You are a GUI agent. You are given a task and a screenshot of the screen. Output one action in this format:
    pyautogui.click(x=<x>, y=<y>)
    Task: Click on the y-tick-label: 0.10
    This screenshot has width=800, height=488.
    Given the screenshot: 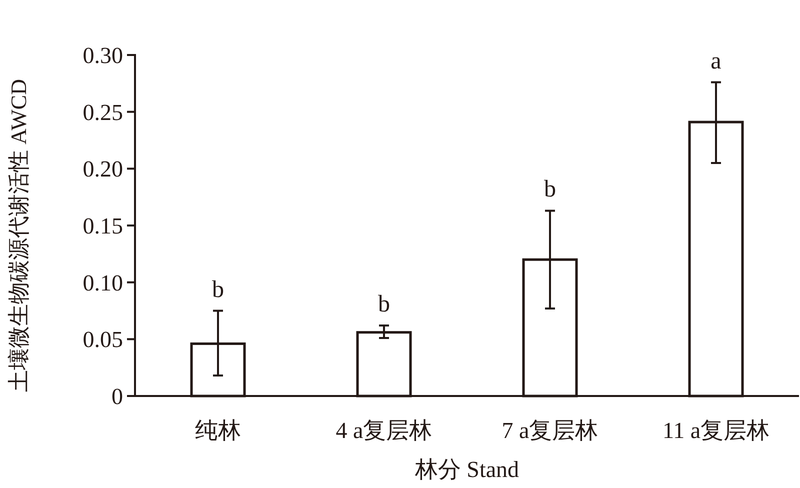 What is the action you would take?
    pyautogui.click(x=102, y=283)
    